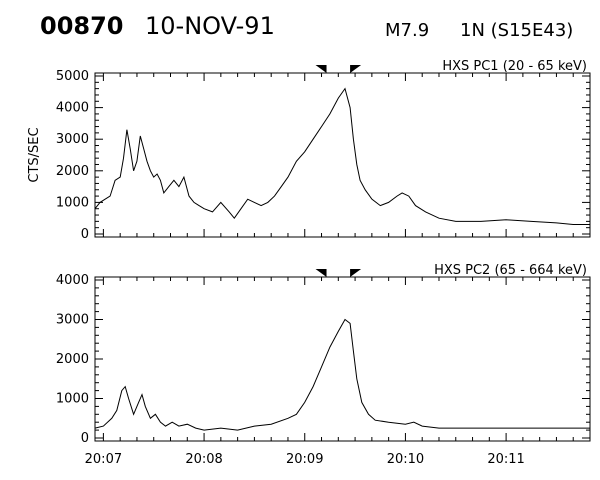 This screenshot has height=480, width=600. Describe the element at coordinates (304, 459) in the screenshot. I see `x-tick-label: 20:09` at that location.